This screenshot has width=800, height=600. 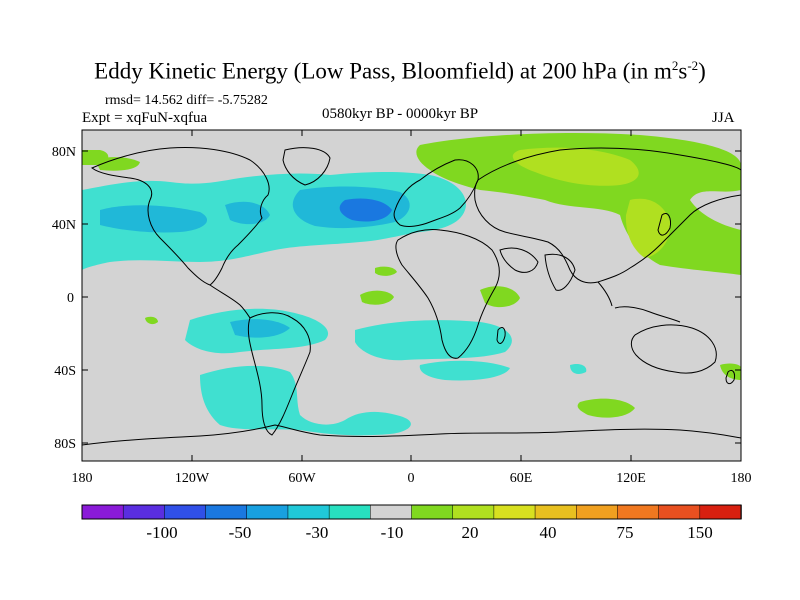 What do you see at coordinates (433, 340) in the screenshot?
I see `negative-anomaly-south-indian` at bounding box center [433, 340].